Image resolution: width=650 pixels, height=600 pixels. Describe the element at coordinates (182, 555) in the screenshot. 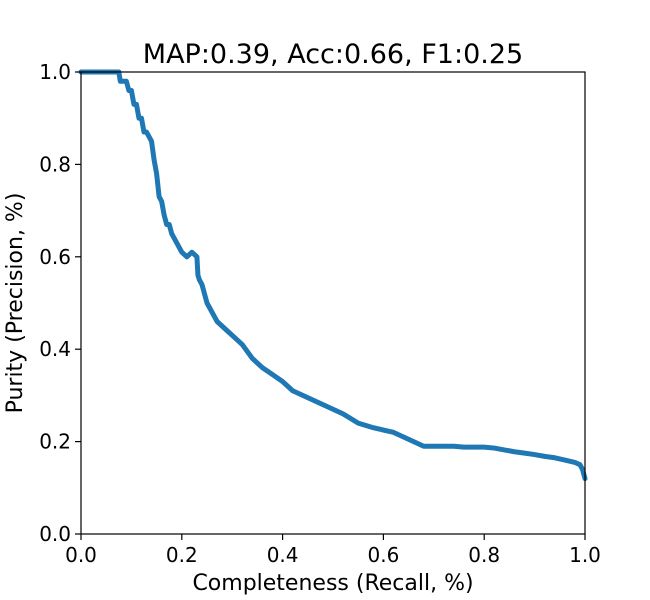

I see `x-tick-label: 0.2` at that location.